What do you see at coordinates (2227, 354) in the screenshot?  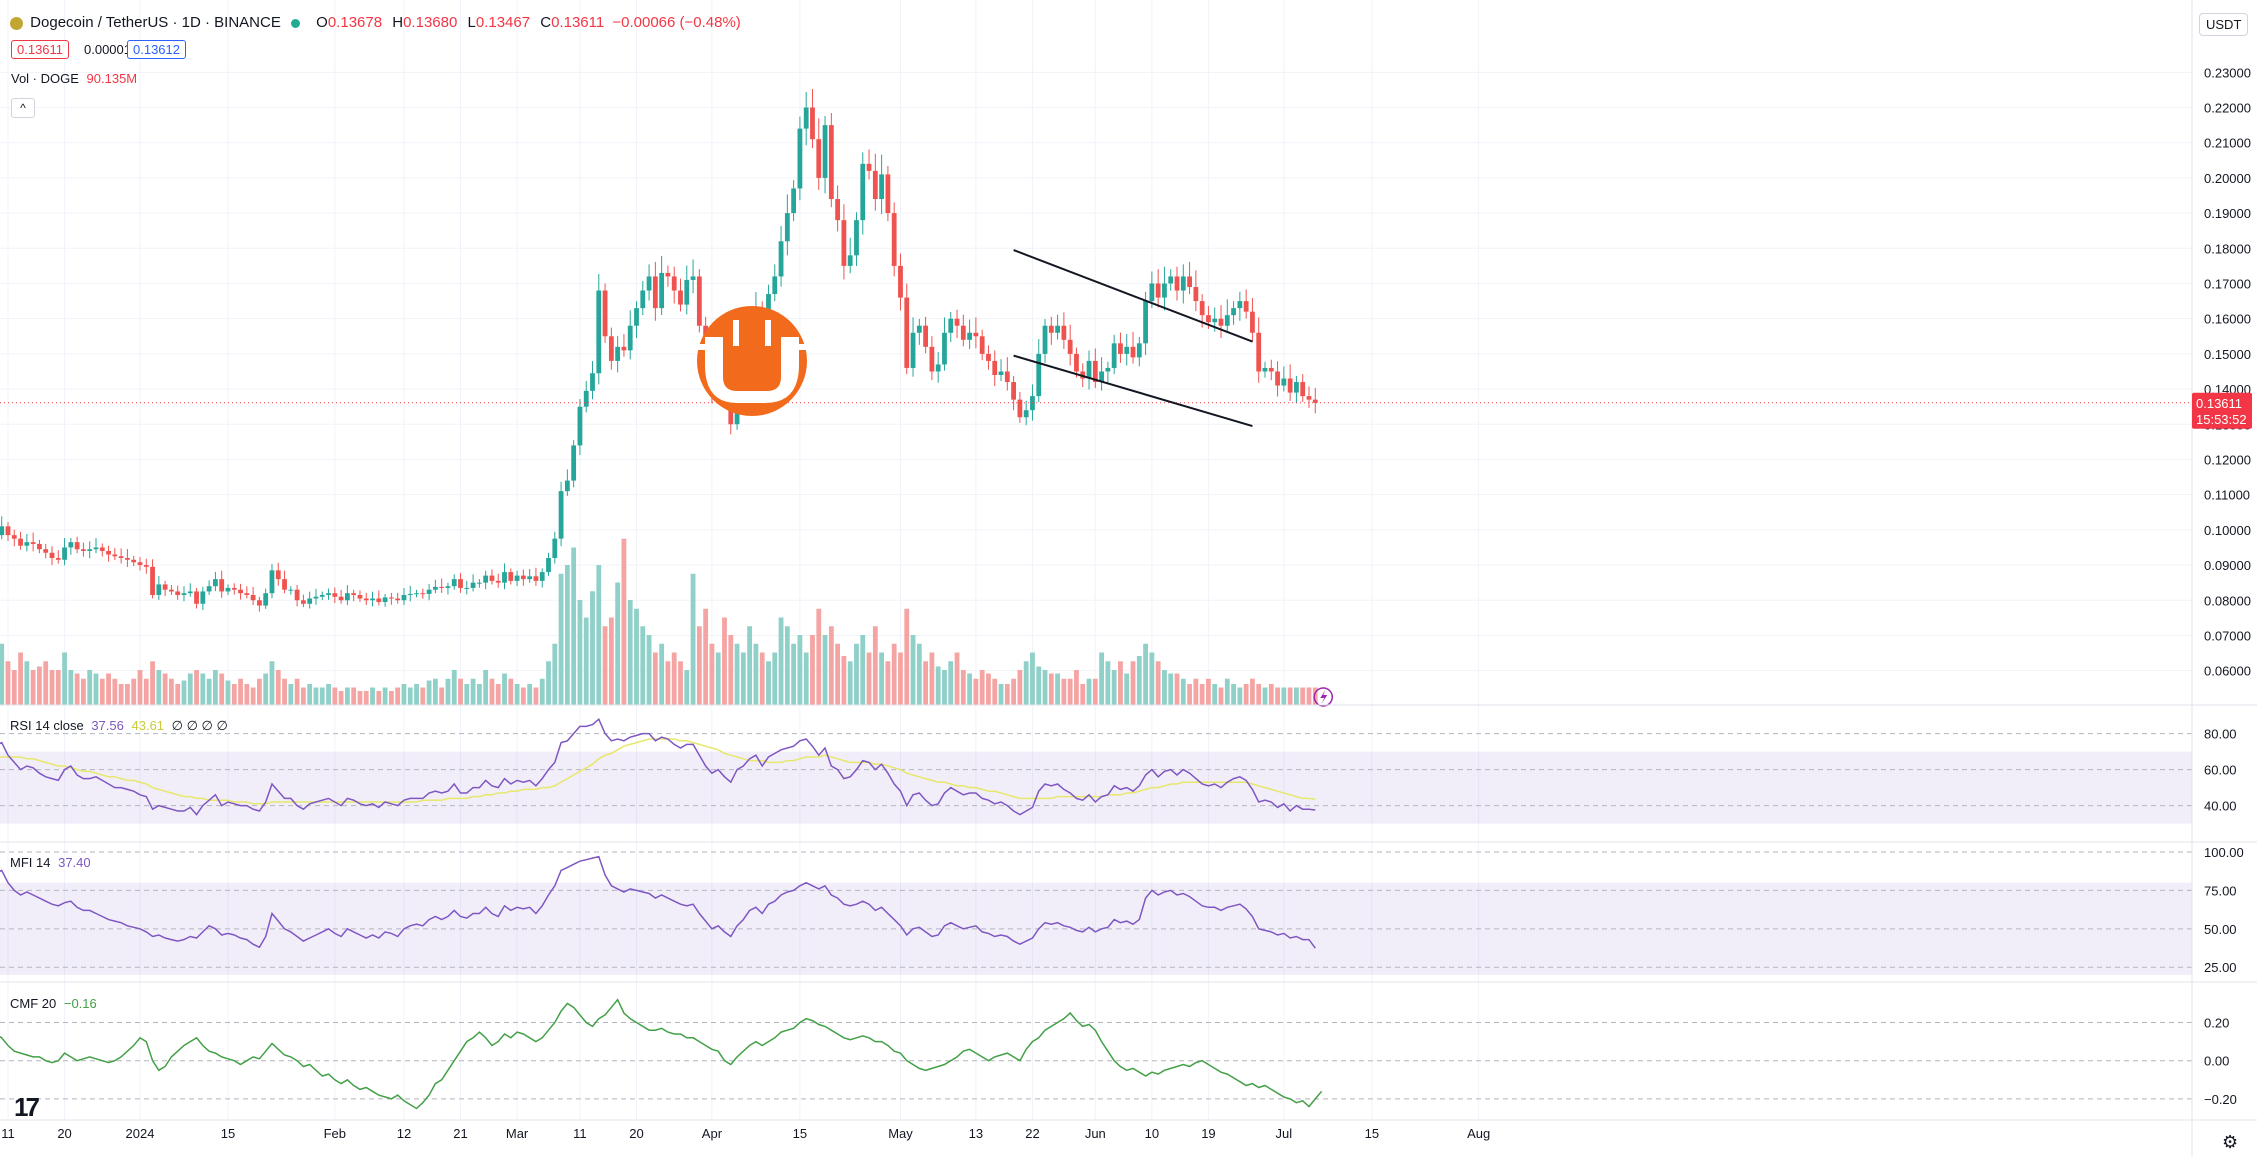 I see `price-tick-label: 0.15000` at bounding box center [2227, 354].